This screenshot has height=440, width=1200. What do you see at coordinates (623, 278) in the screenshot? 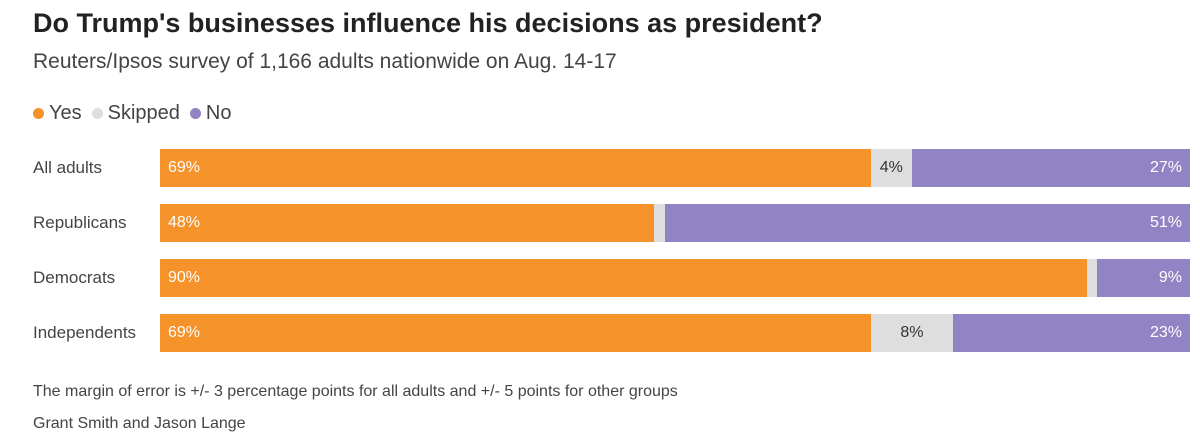
I see `bar-segment-yes: 90%` at bounding box center [623, 278].